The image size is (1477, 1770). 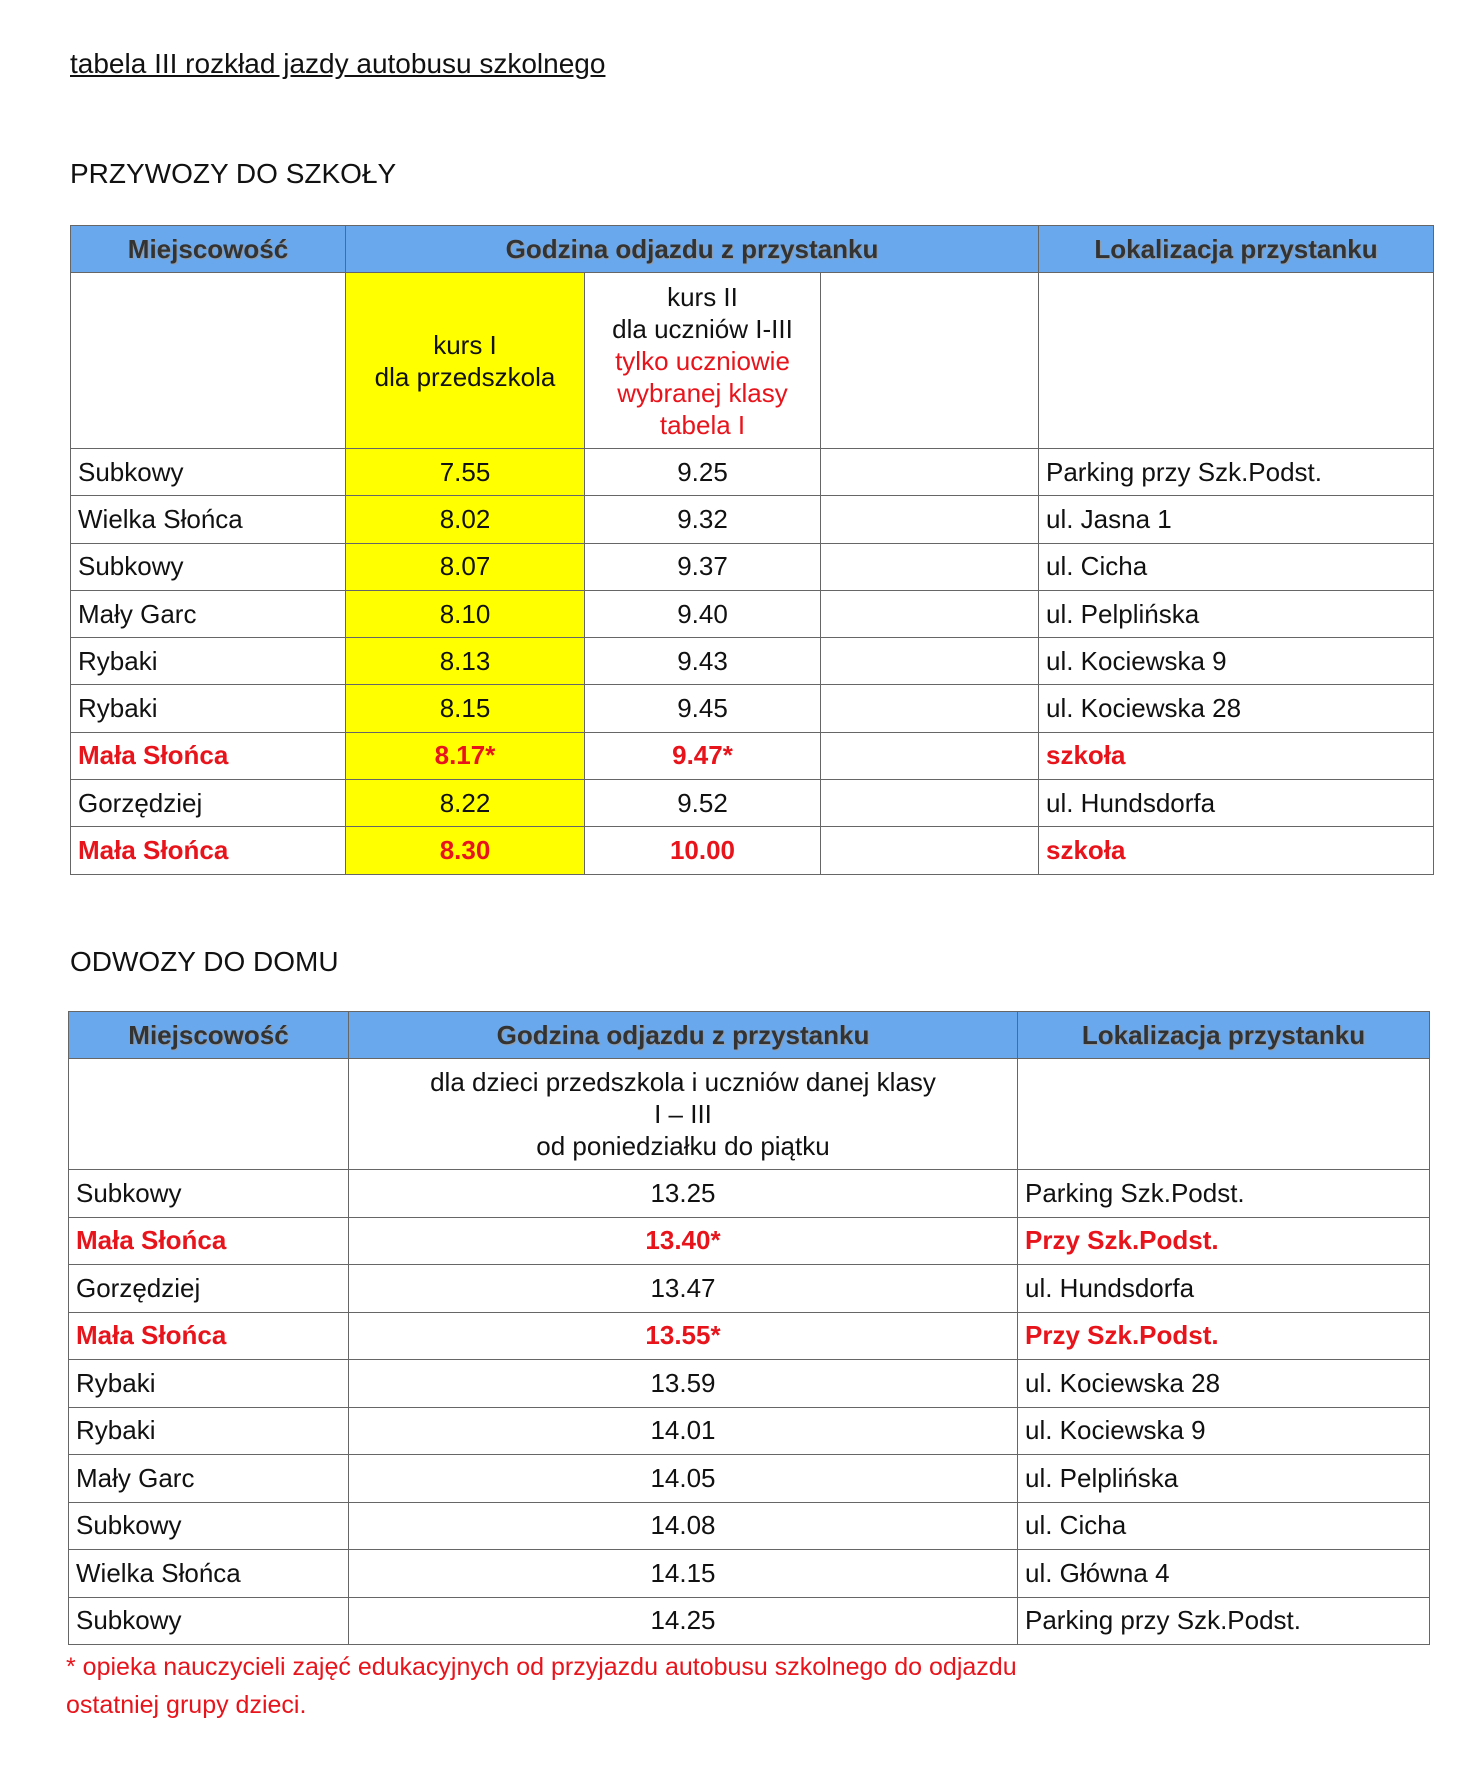 What do you see at coordinates (465, 344) in the screenshot?
I see `kurs1-line: kurs I` at bounding box center [465, 344].